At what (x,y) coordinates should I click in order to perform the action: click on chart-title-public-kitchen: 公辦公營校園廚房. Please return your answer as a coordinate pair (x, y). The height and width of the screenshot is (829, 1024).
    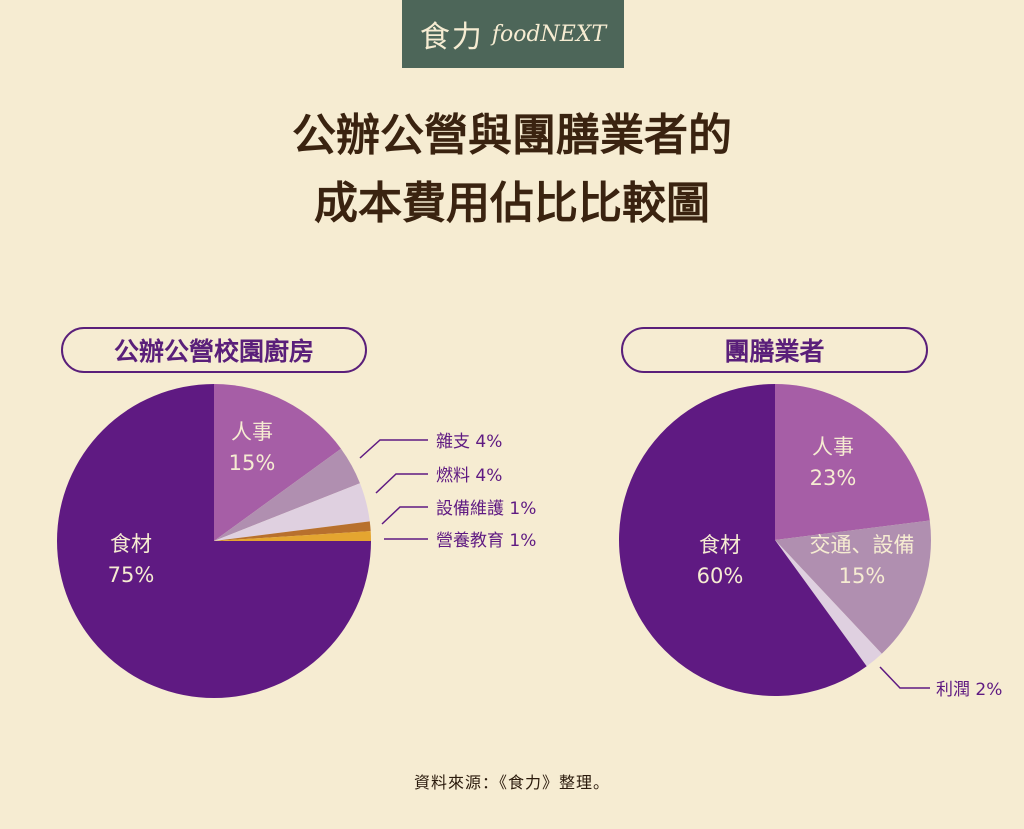
    Looking at the image, I should click on (214, 350).